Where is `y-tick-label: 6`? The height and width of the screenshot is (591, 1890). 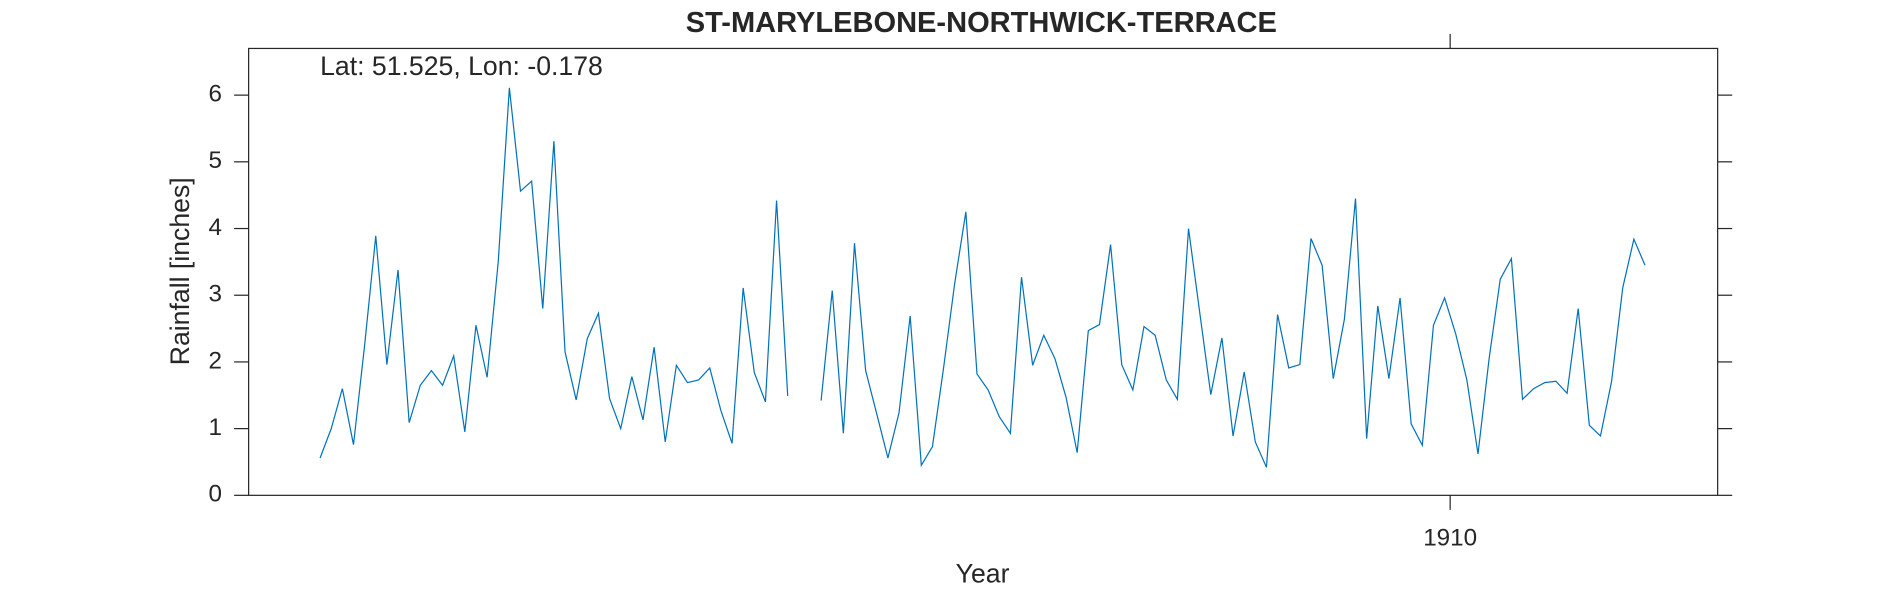 y-tick-label: 6 is located at coordinates (215, 94).